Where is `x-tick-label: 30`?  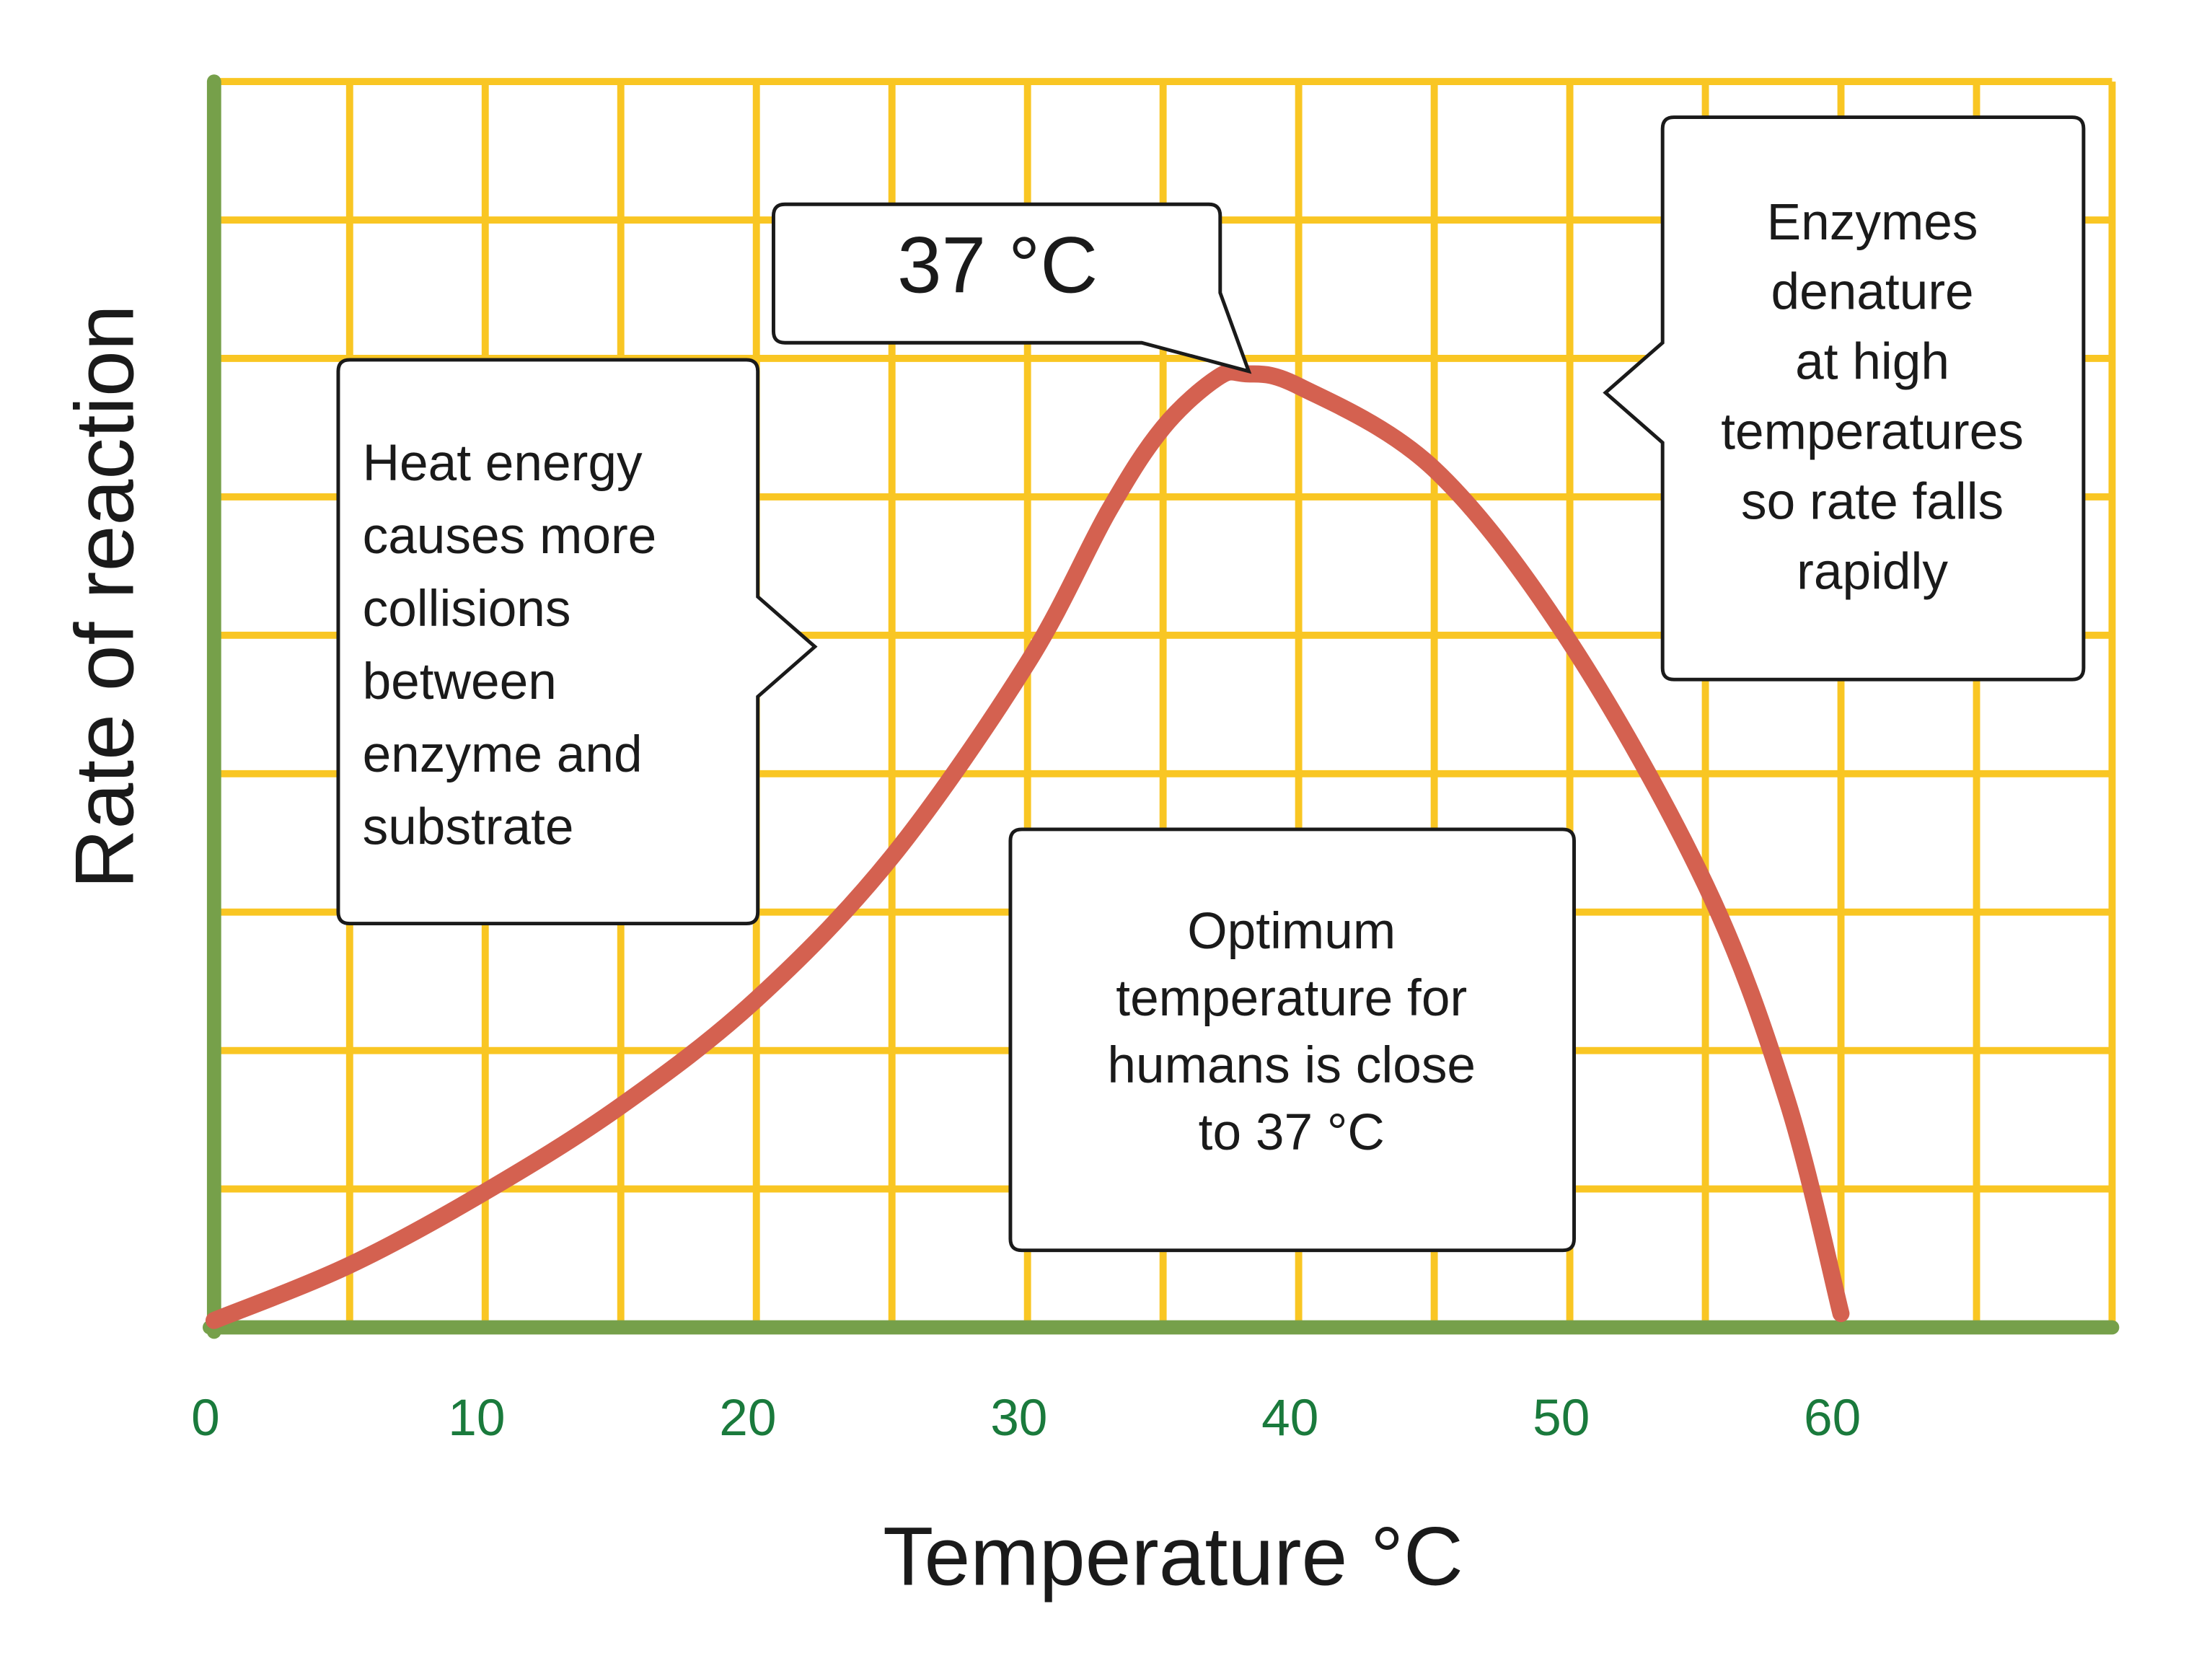 x-tick-label: 30 is located at coordinates (1018, 1418).